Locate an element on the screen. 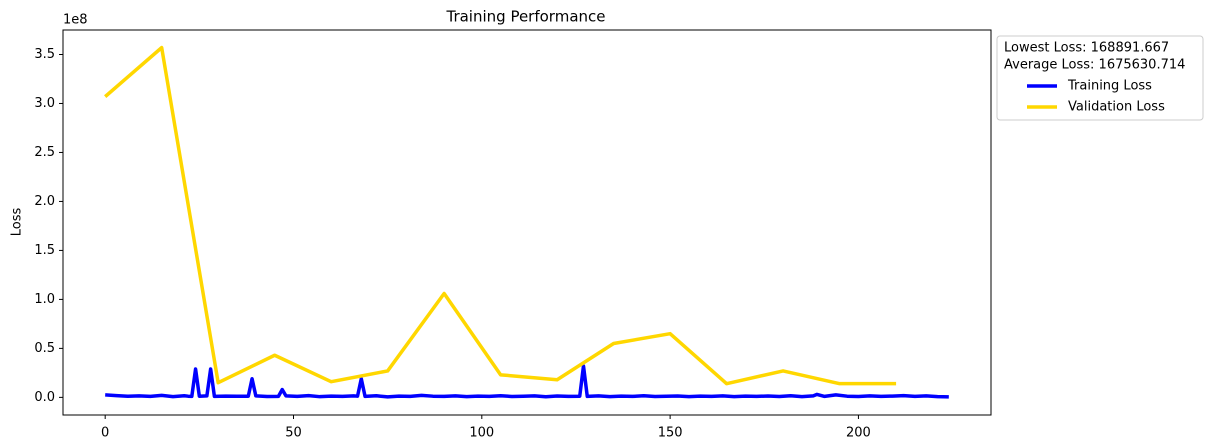 The image size is (1212, 448). line-series is located at coordinates (527, 381).